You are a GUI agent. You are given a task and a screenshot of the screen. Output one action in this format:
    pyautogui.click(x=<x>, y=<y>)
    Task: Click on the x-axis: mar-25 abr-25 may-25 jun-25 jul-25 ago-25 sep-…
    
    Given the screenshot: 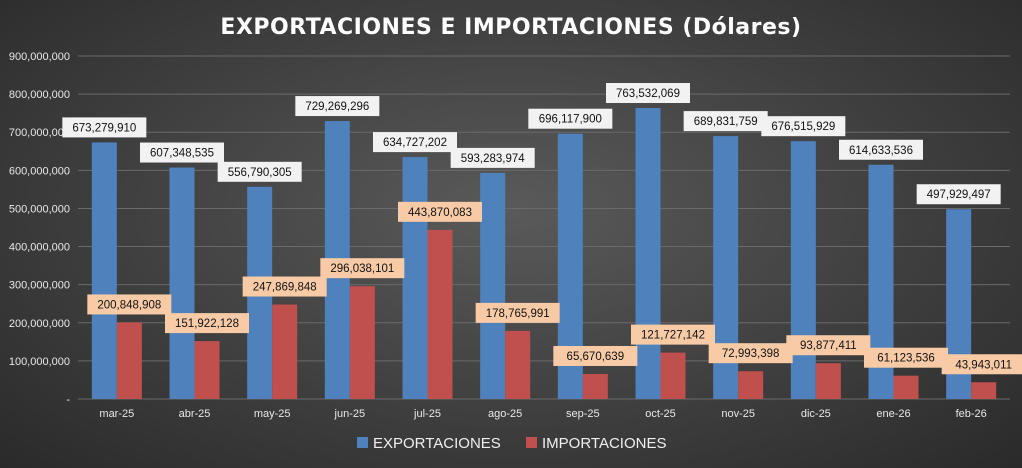 What is the action you would take?
    pyautogui.click(x=542, y=414)
    